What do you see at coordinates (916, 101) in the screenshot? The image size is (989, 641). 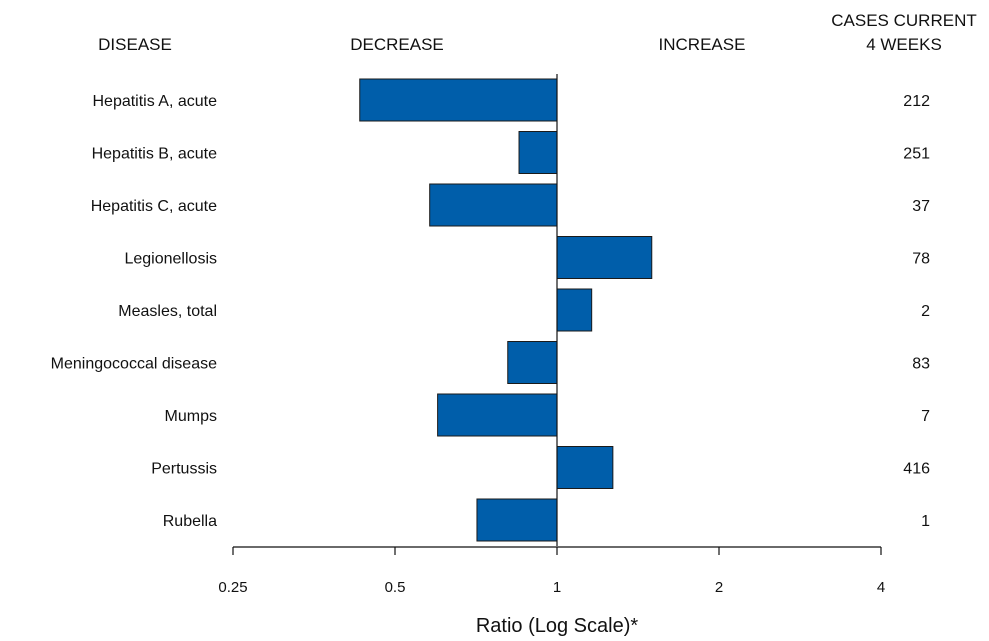 I see `cases-value: 212` at bounding box center [916, 101].